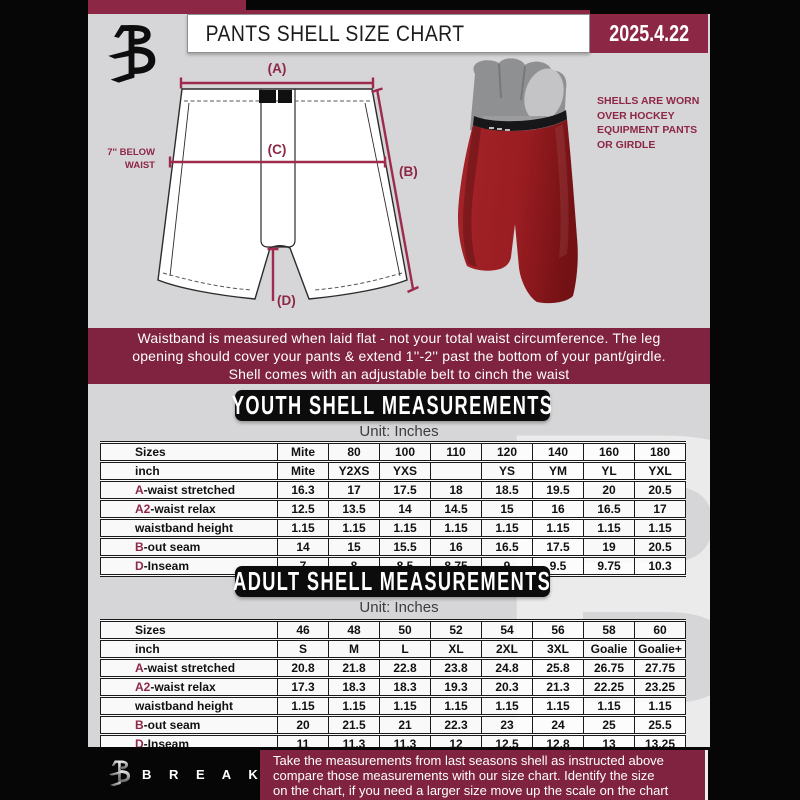 This screenshot has width=800, height=800. I want to click on row-label: B-out seam, so click(189, 725).